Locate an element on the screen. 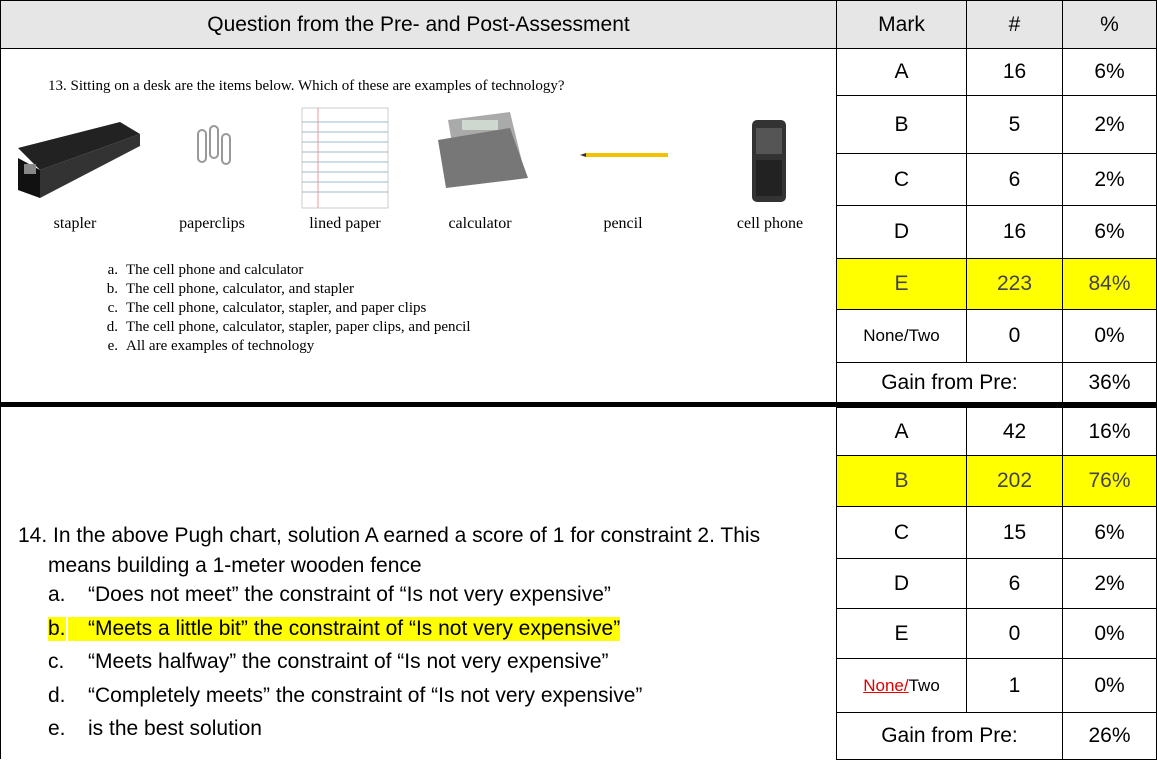  lined-paper-icon is located at coordinates (345, 158).